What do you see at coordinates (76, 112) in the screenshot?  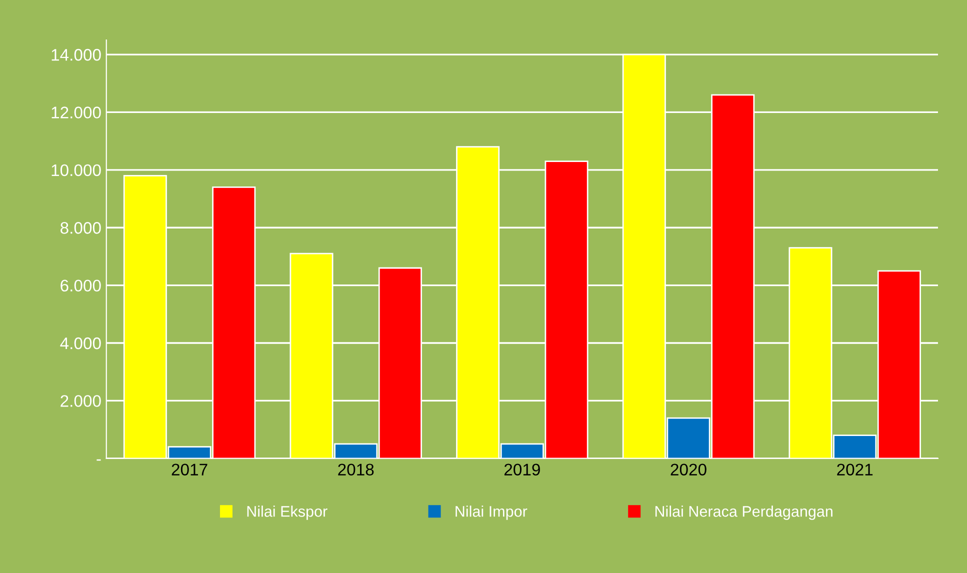 I see `y-tick-label: 12.000` at bounding box center [76, 112].